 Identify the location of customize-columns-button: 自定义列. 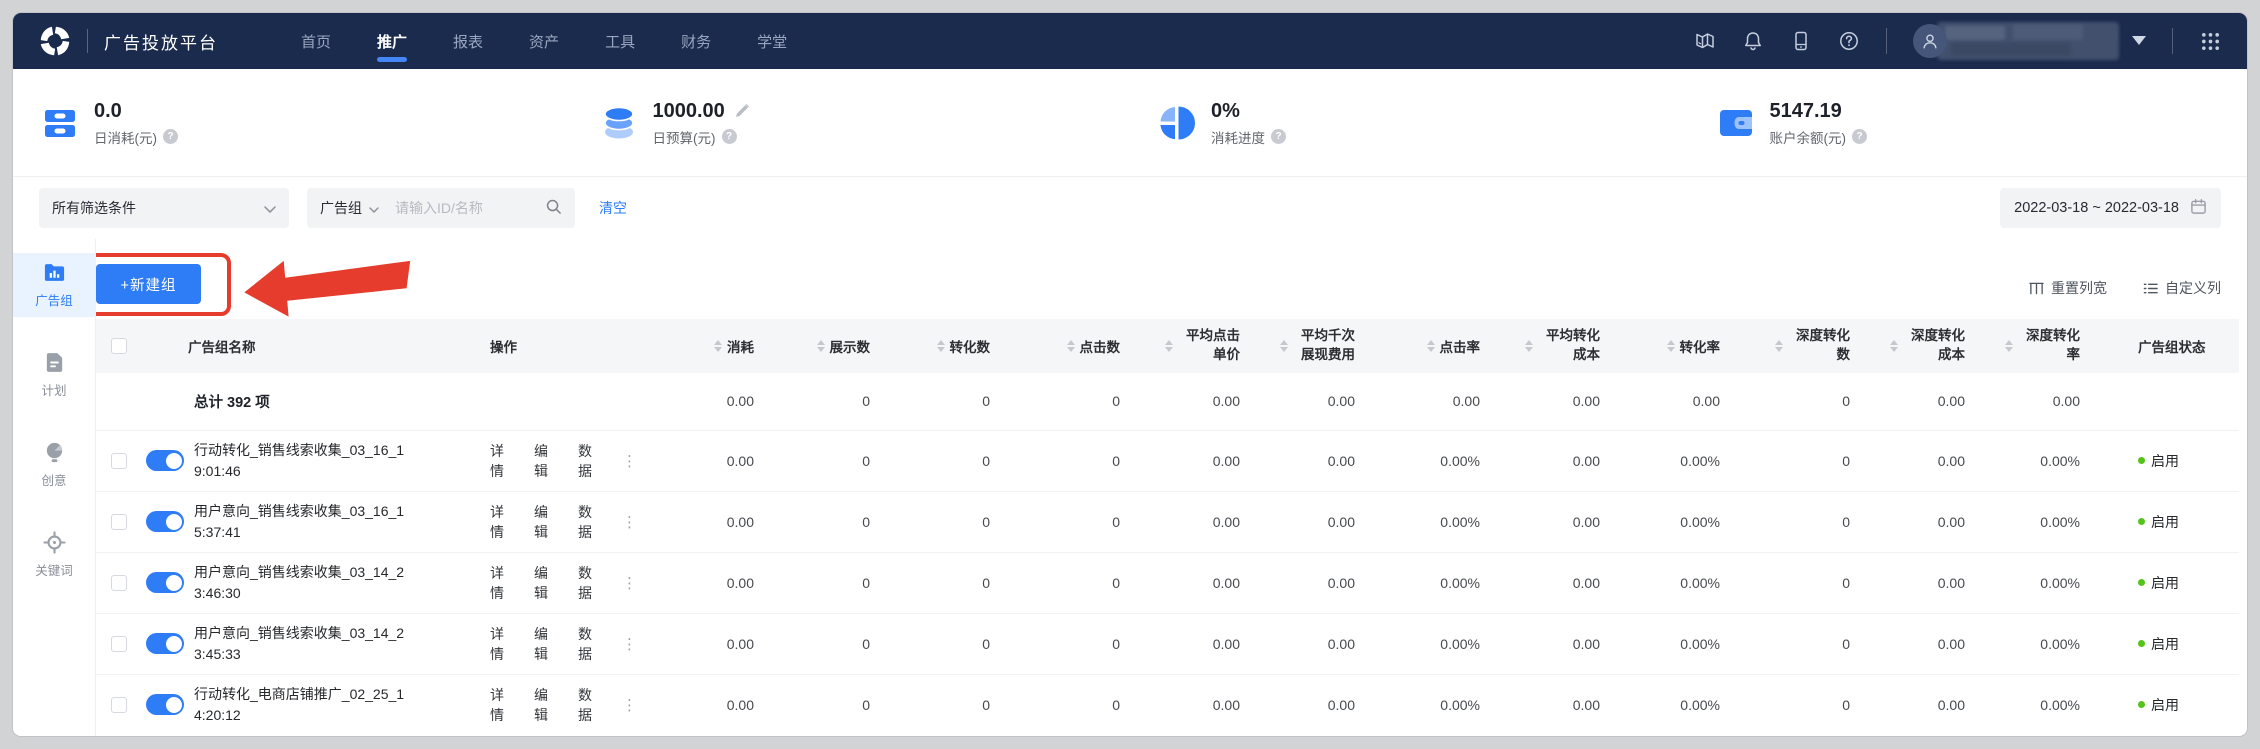
(2182, 288).